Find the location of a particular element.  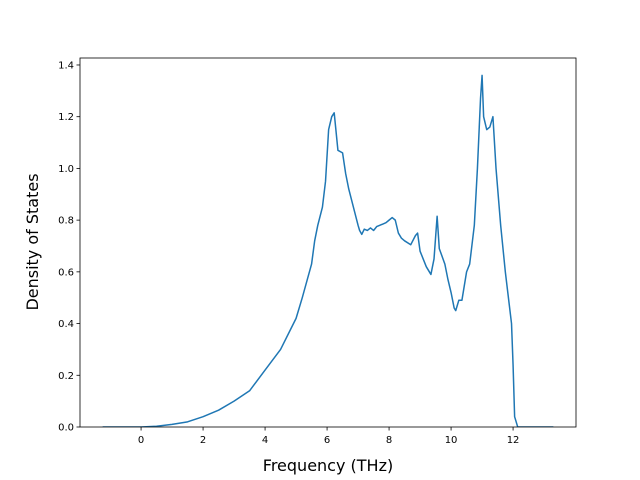

y-tick-label: 1.2 is located at coordinates (66, 117).